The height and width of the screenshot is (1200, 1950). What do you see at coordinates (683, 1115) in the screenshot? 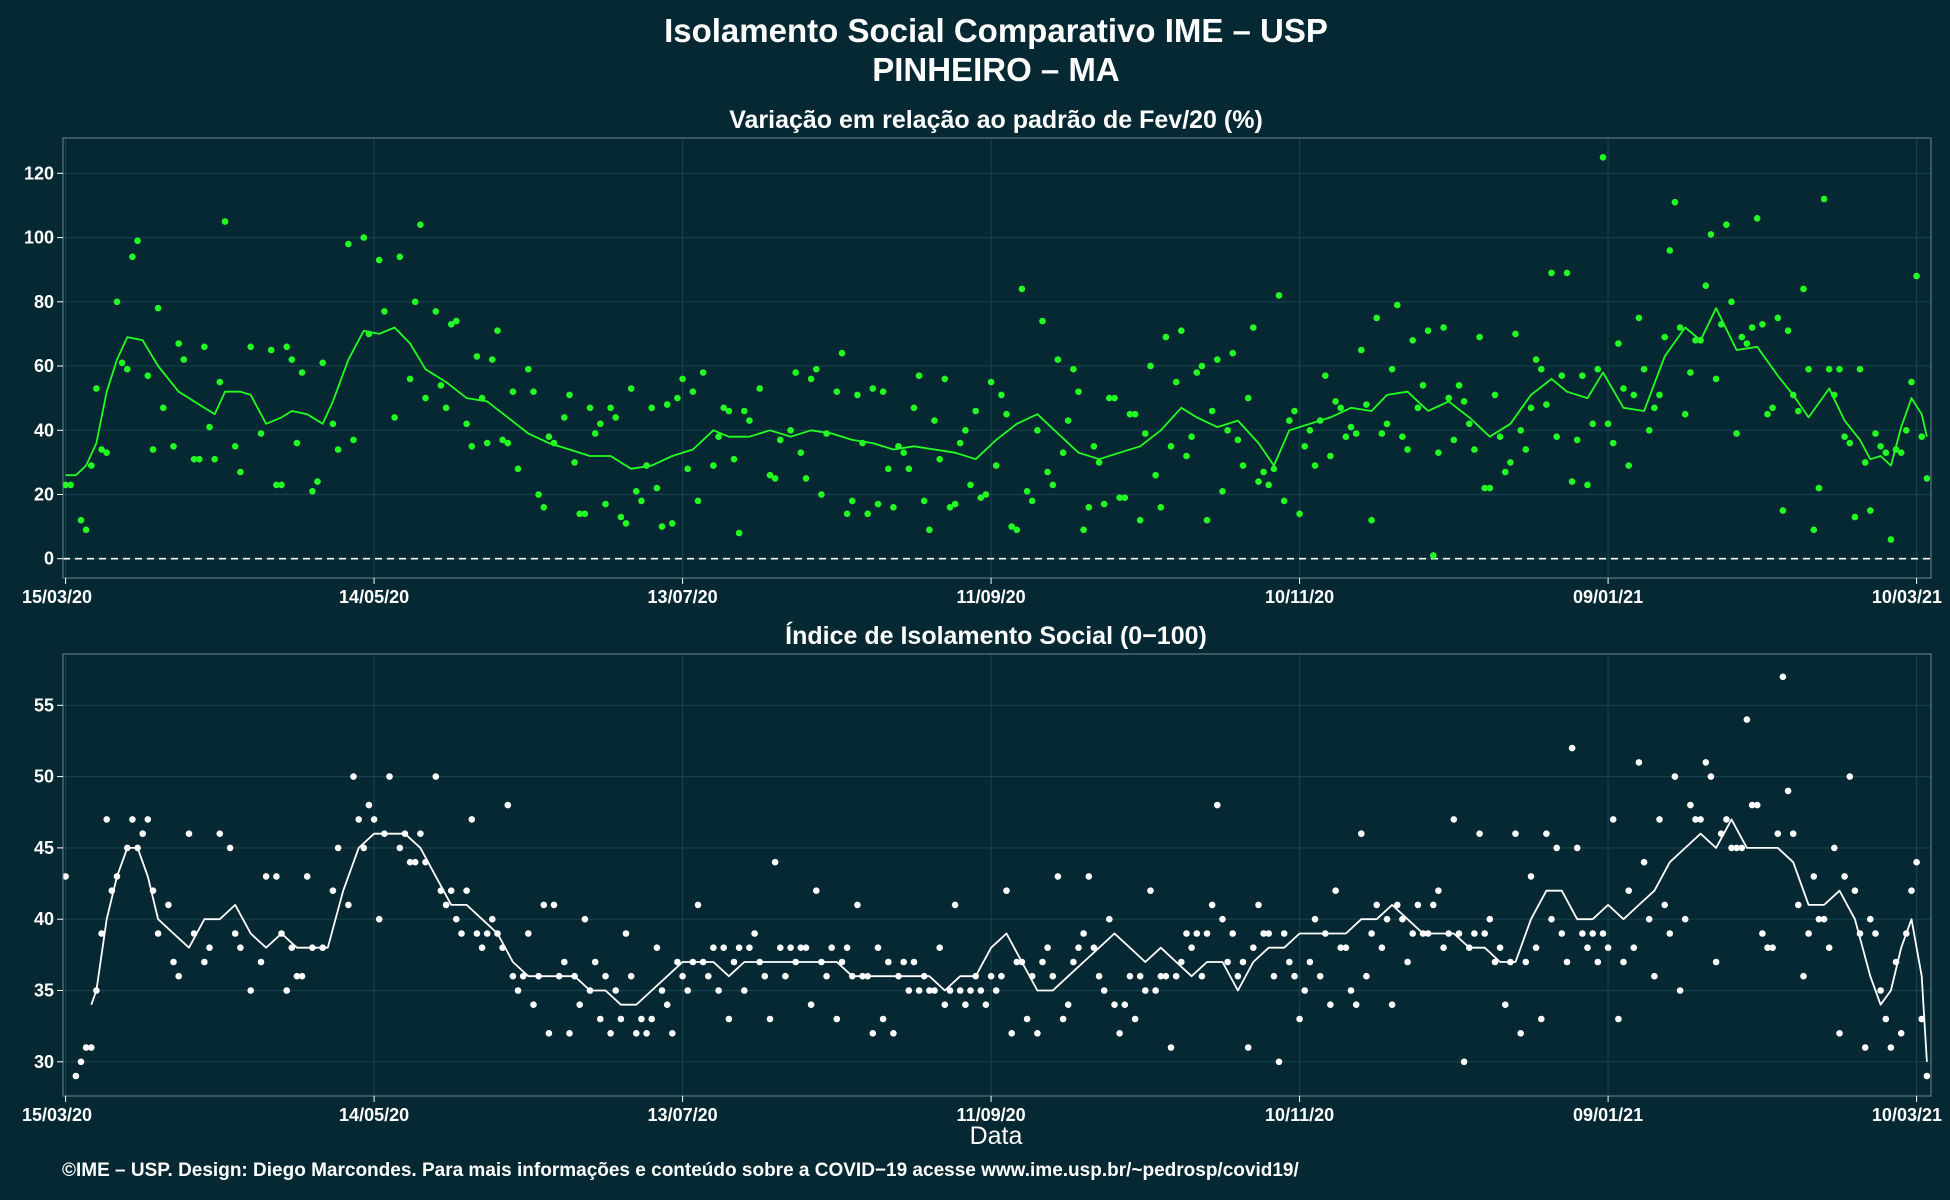
I see `index-xtick-label-2: 13/07/20` at bounding box center [683, 1115].